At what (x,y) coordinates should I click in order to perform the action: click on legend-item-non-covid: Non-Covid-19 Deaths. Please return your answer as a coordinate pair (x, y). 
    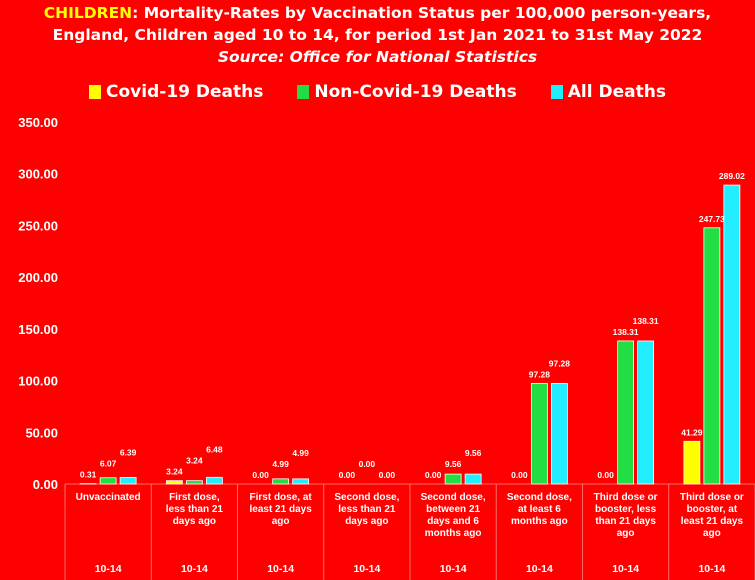
    Looking at the image, I should click on (407, 92).